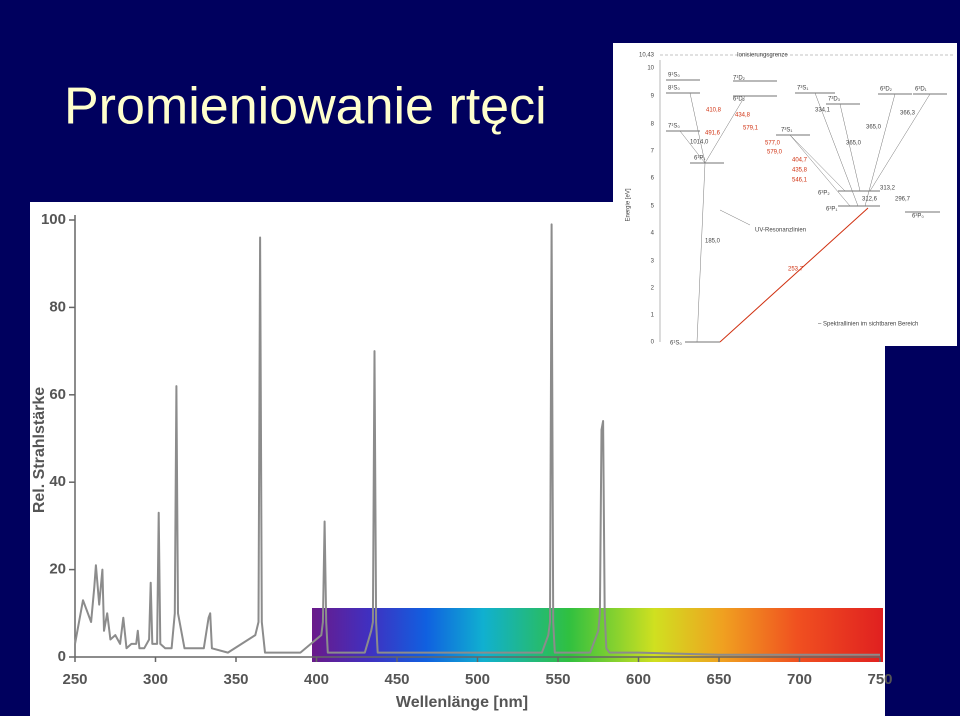  What do you see at coordinates (699, 143) in the screenshot?
I see `line-label: 1014,0` at bounding box center [699, 143].